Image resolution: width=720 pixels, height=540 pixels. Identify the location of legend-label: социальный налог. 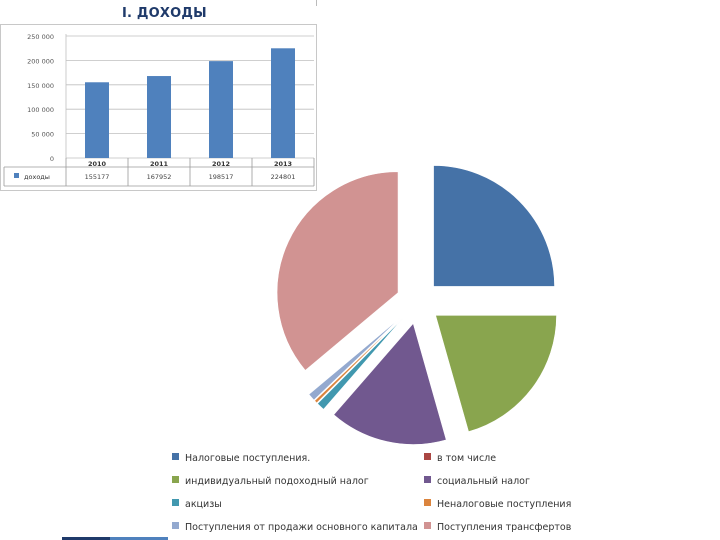
(483, 481).